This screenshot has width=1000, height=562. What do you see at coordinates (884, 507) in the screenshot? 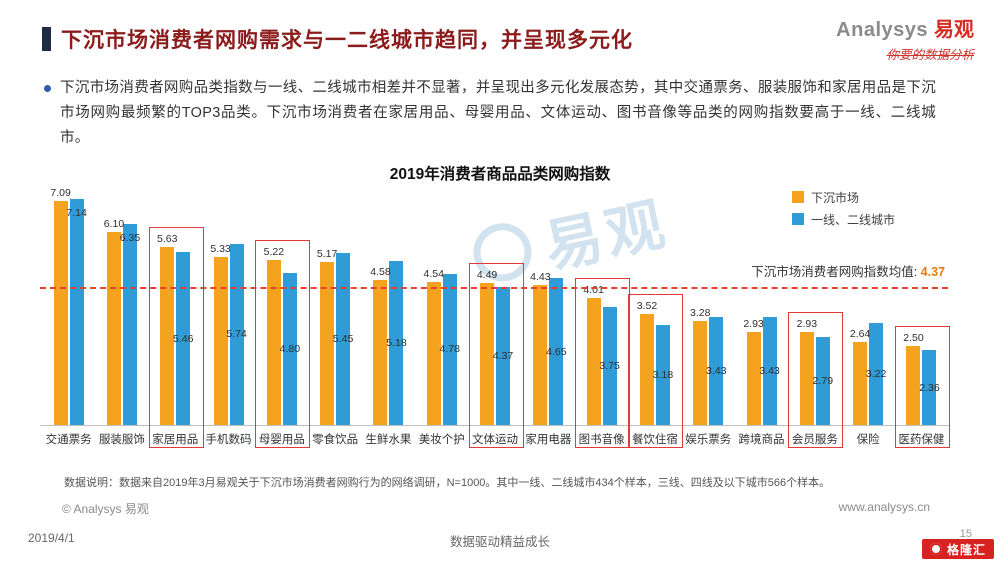
I see `website-text: www.analysys.cn` at bounding box center [884, 507].